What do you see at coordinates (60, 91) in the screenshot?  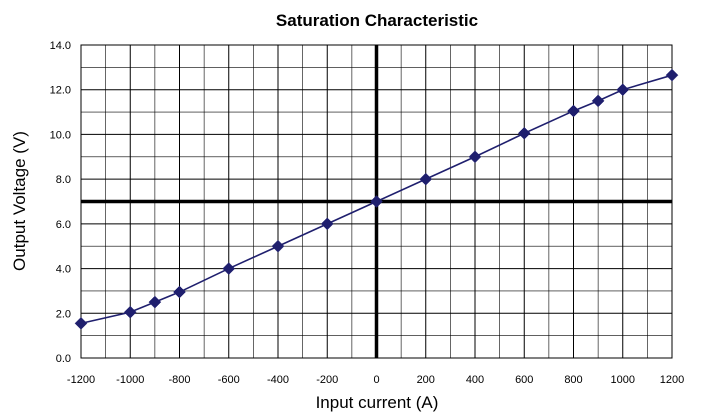 I see `y-tick-label: 12.0` at bounding box center [60, 91].